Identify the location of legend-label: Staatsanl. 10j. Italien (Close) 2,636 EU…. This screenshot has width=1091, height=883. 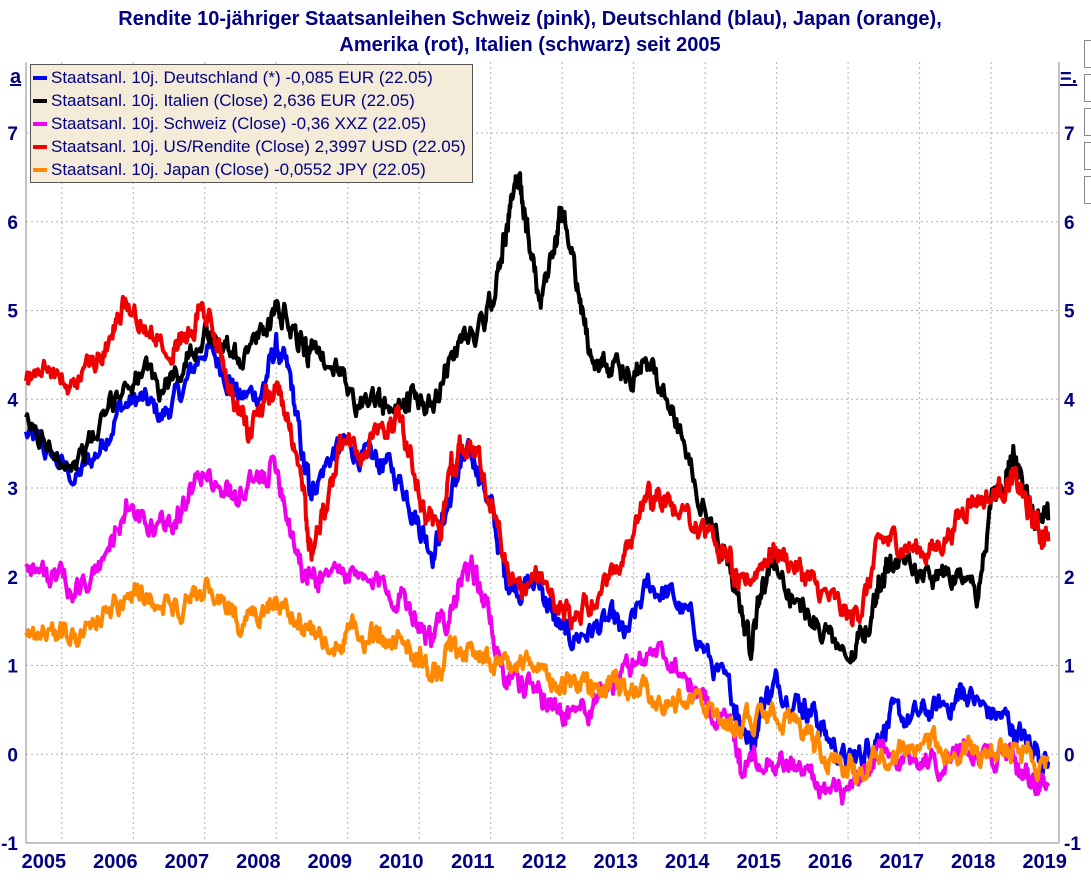
(233, 100).